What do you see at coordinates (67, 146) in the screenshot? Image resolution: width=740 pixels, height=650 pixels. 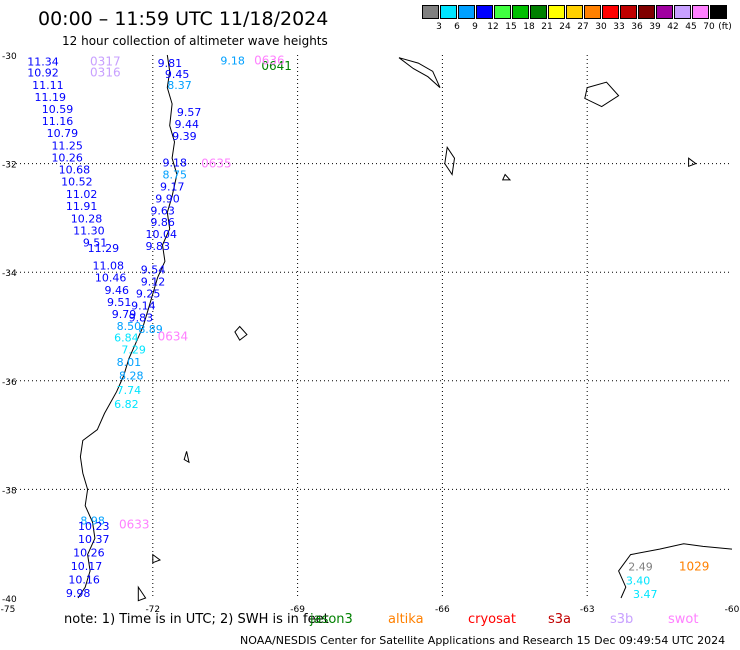 I see `wave-height-value: 11.25` at bounding box center [67, 146].